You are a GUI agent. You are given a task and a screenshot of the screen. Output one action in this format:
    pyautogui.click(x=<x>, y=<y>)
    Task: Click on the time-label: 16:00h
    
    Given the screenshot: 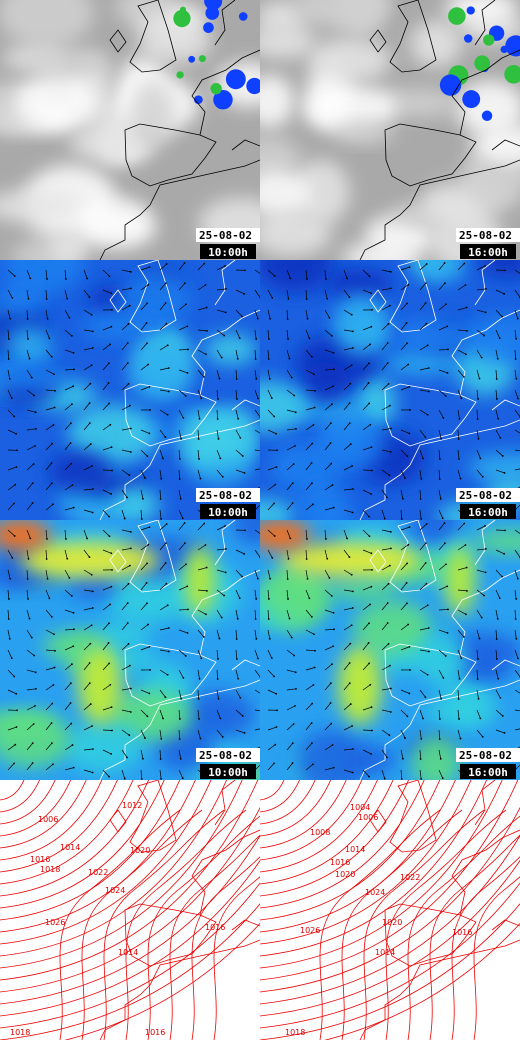 What is the action you would take?
    pyautogui.click(x=488, y=512)
    